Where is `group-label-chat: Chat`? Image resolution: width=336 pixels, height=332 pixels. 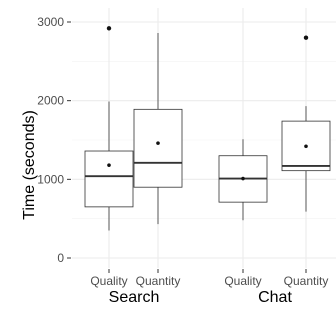 group-label-chat: Chat is located at coordinates (275, 297).